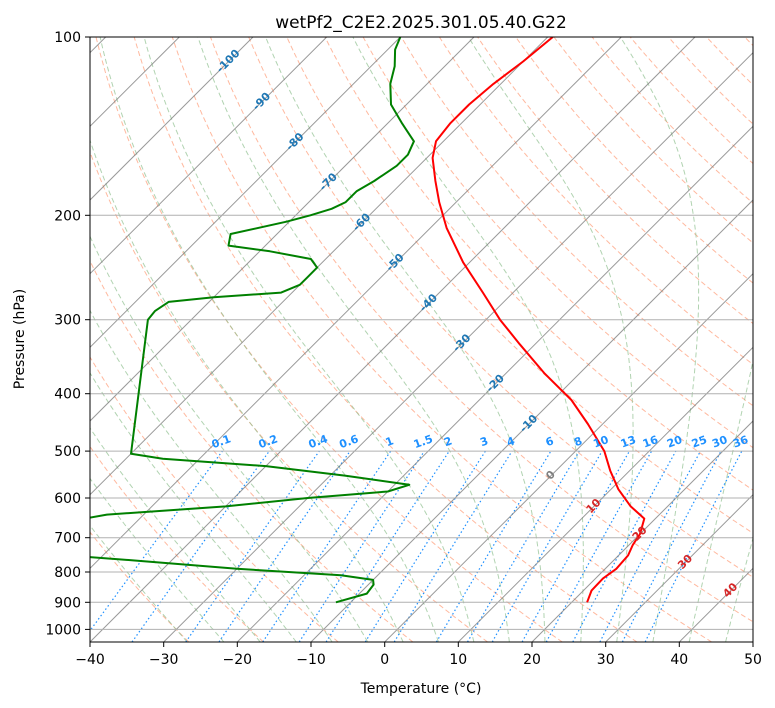 The image size is (775, 708). Describe the element at coordinates (550, 441) in the screenshot. I see `mixing-ratio-label: 6` at that location.